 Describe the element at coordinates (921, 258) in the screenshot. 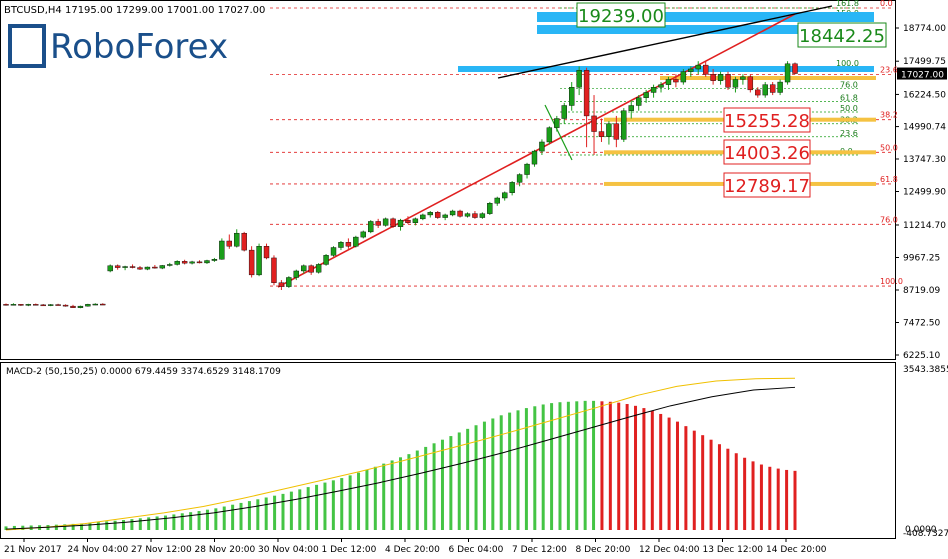

I see `price-tick-label: 9967.25` at that location.